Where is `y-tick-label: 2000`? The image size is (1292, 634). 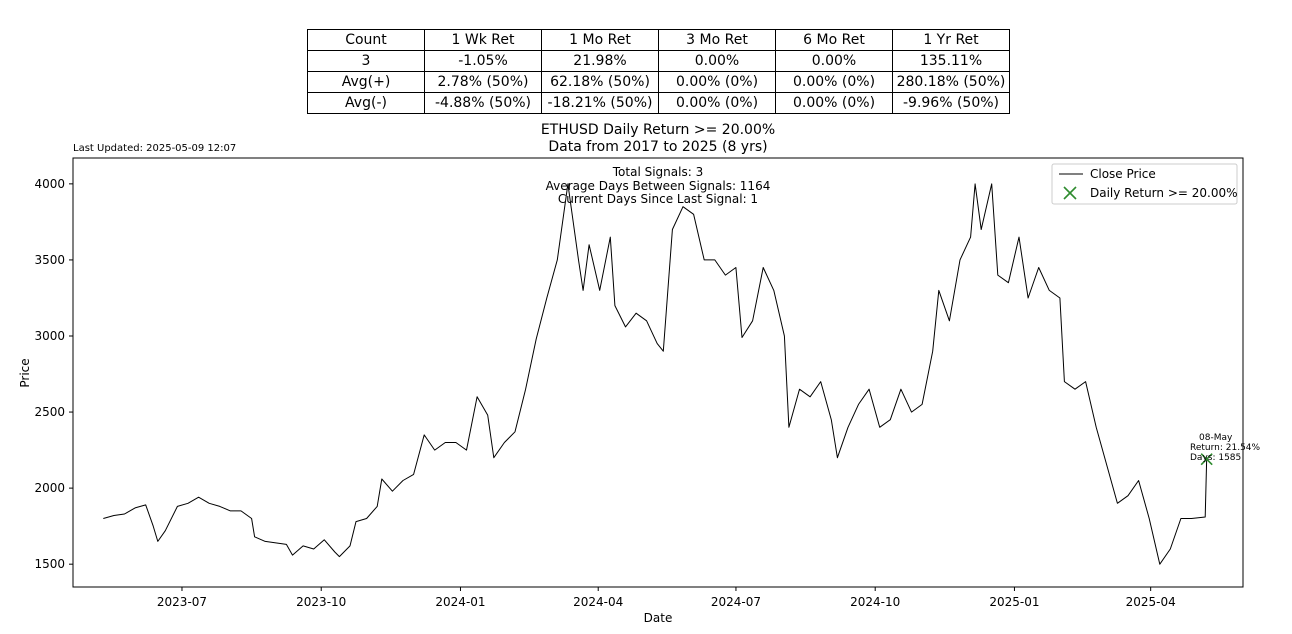 y-tick-label: 2000 is located at coordinates (49, 488).